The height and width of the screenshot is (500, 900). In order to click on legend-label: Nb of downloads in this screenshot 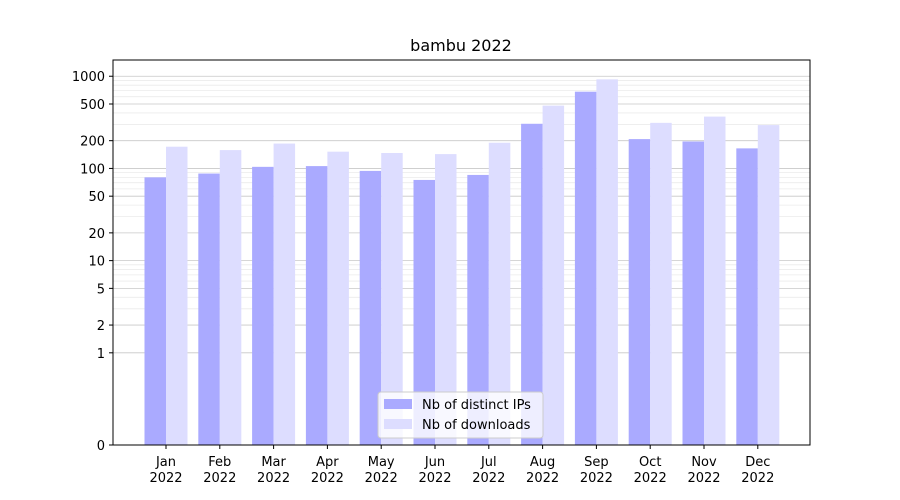, I will do `click(476, 425)`.